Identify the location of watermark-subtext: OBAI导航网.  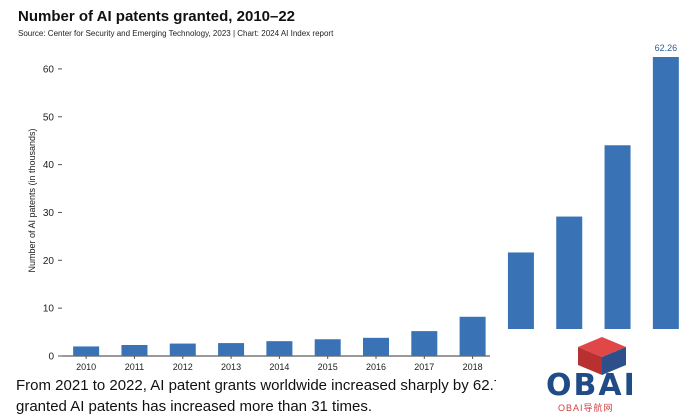
(586, 408).